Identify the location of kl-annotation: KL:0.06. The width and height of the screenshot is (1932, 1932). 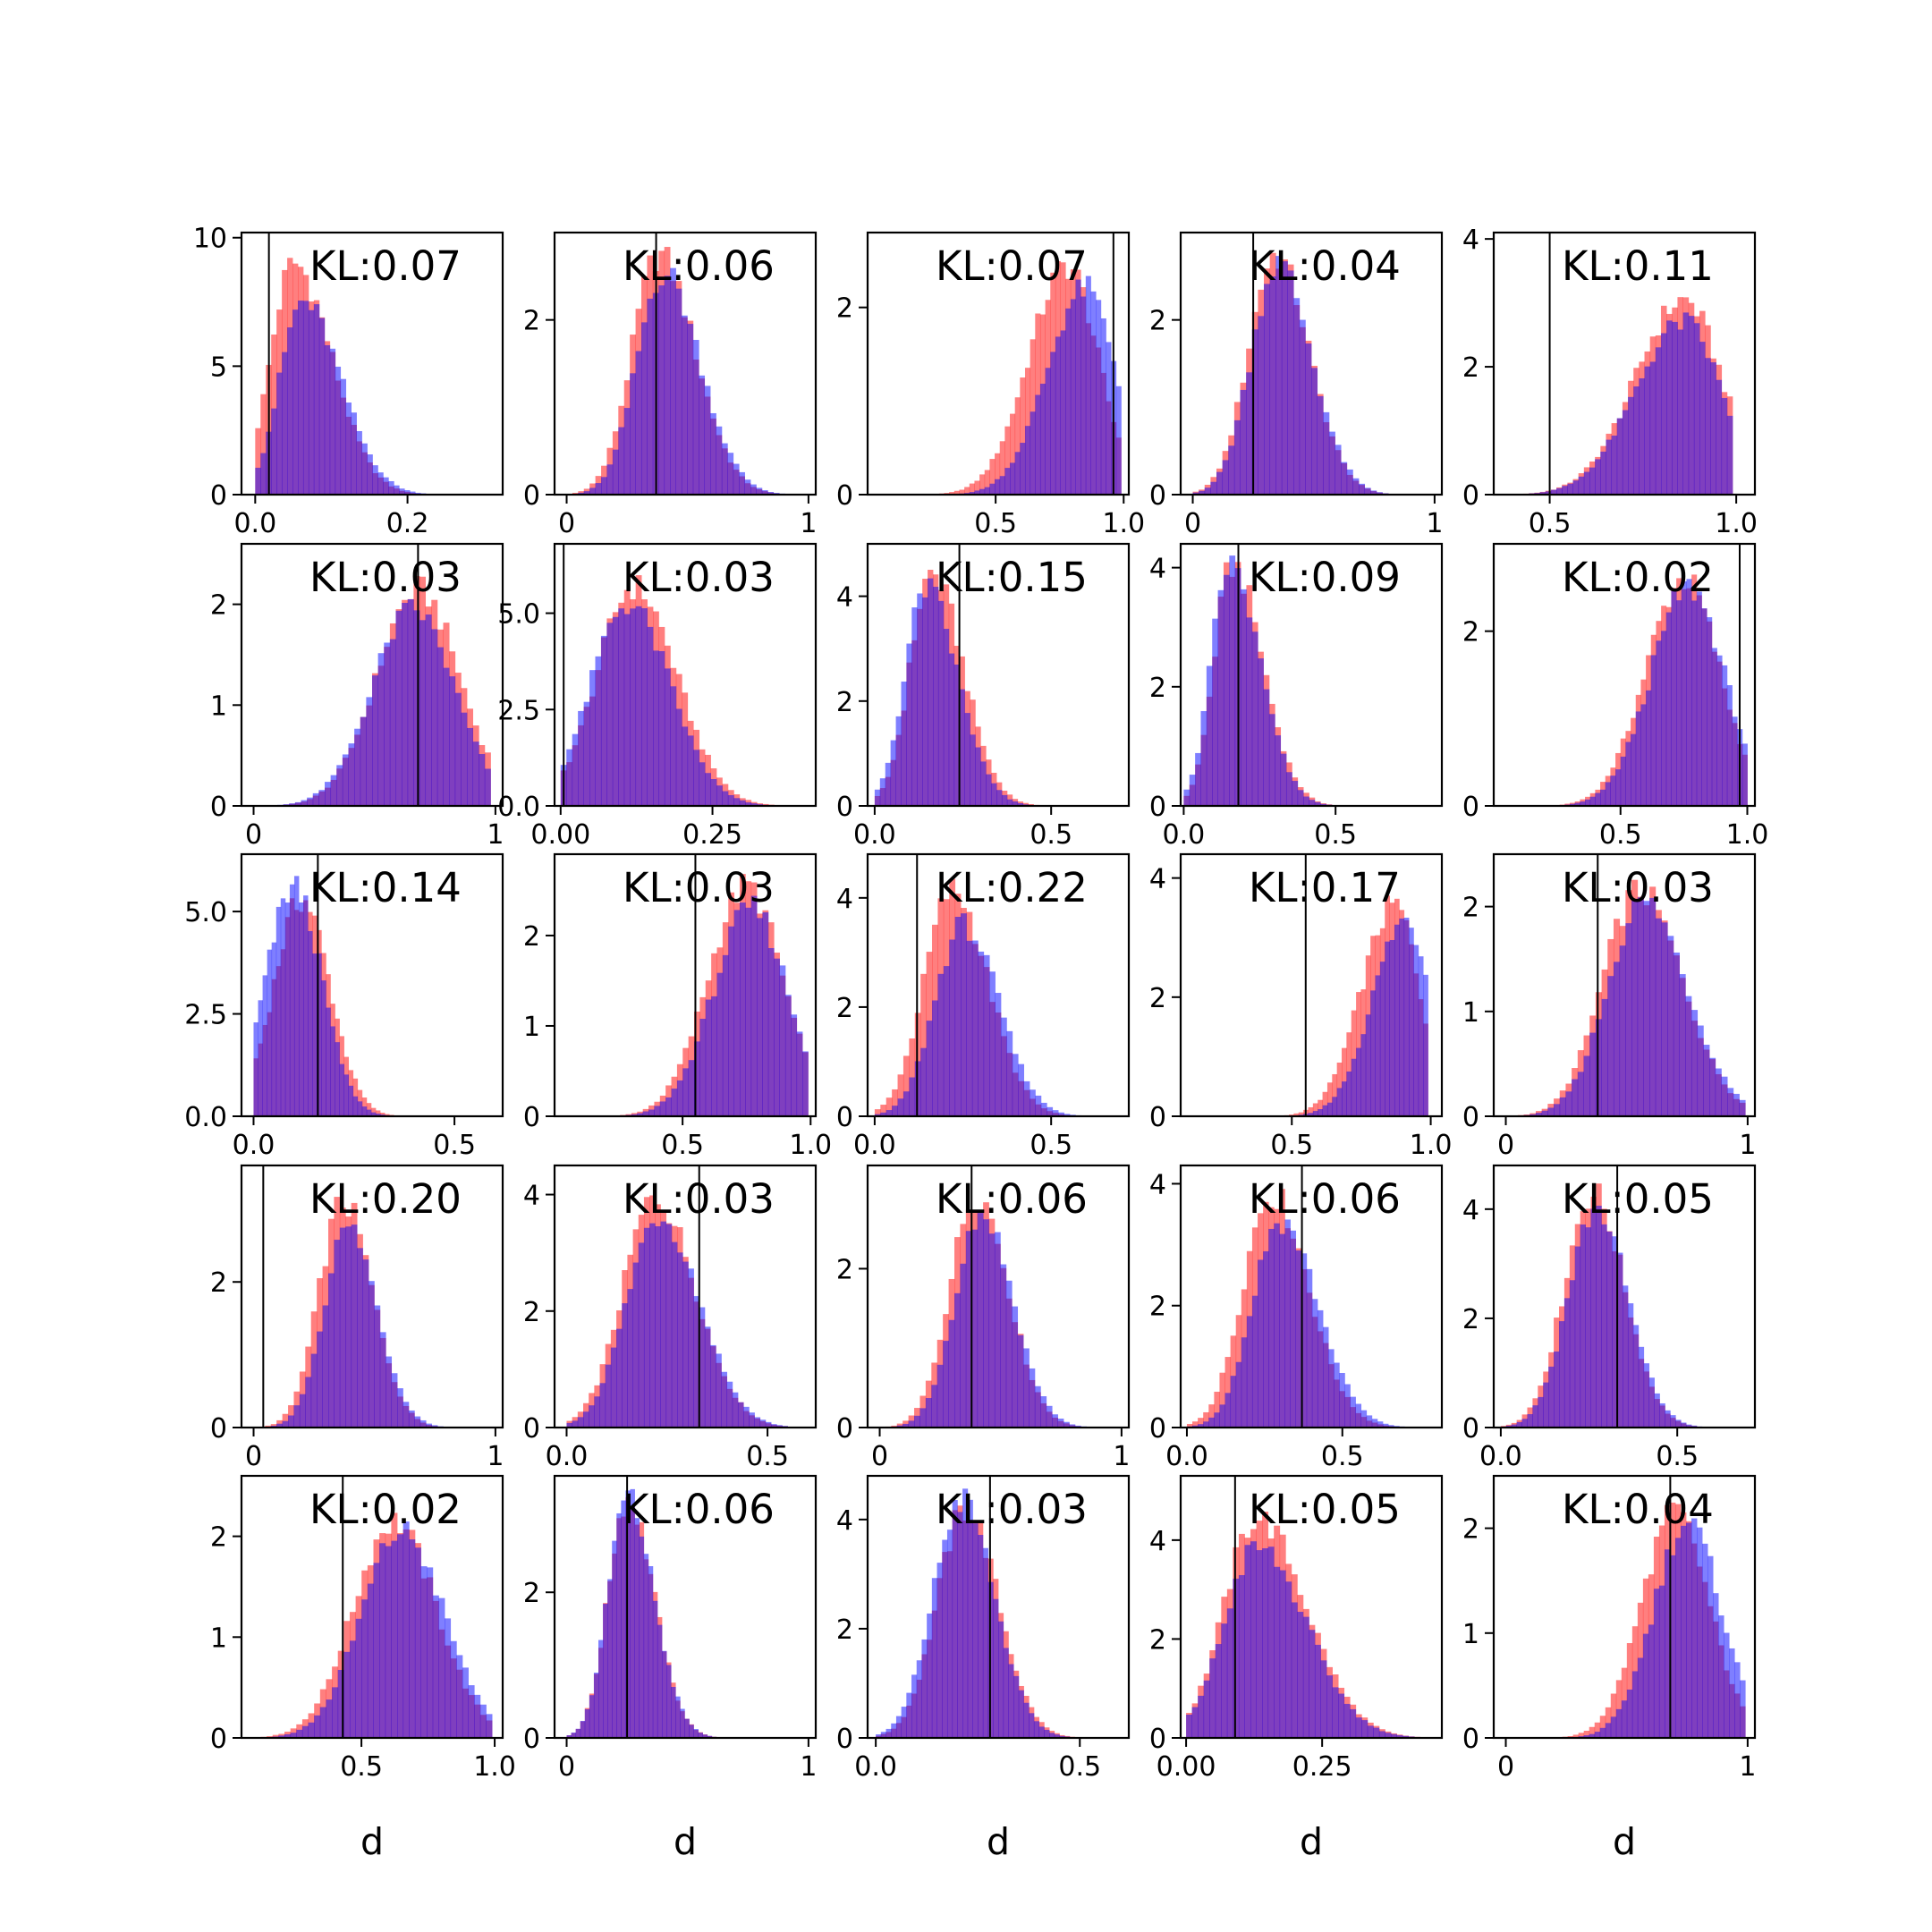
(1325, 1199).